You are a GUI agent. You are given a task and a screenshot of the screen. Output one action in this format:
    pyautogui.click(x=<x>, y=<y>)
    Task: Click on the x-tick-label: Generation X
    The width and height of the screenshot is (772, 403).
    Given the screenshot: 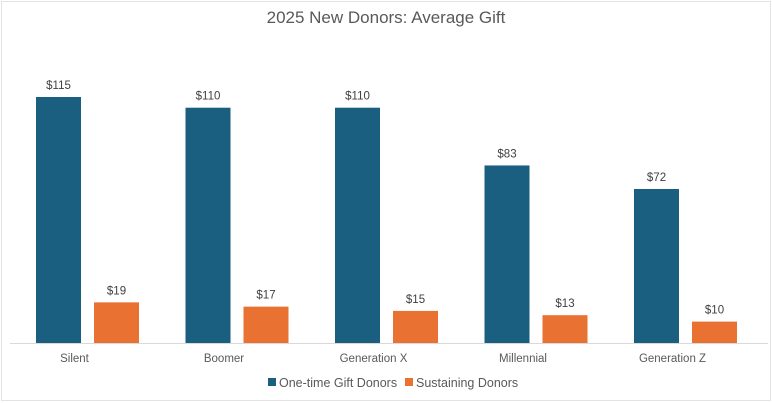 What is the action you would take?
    pyautogui.click(x=374, y=359)
    